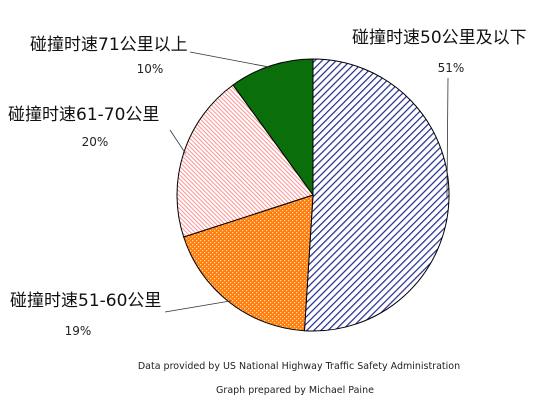 The height and width of the screenshot is (402, 550). I want to click on slice-value-51-60: 19%, so click(78, 331).